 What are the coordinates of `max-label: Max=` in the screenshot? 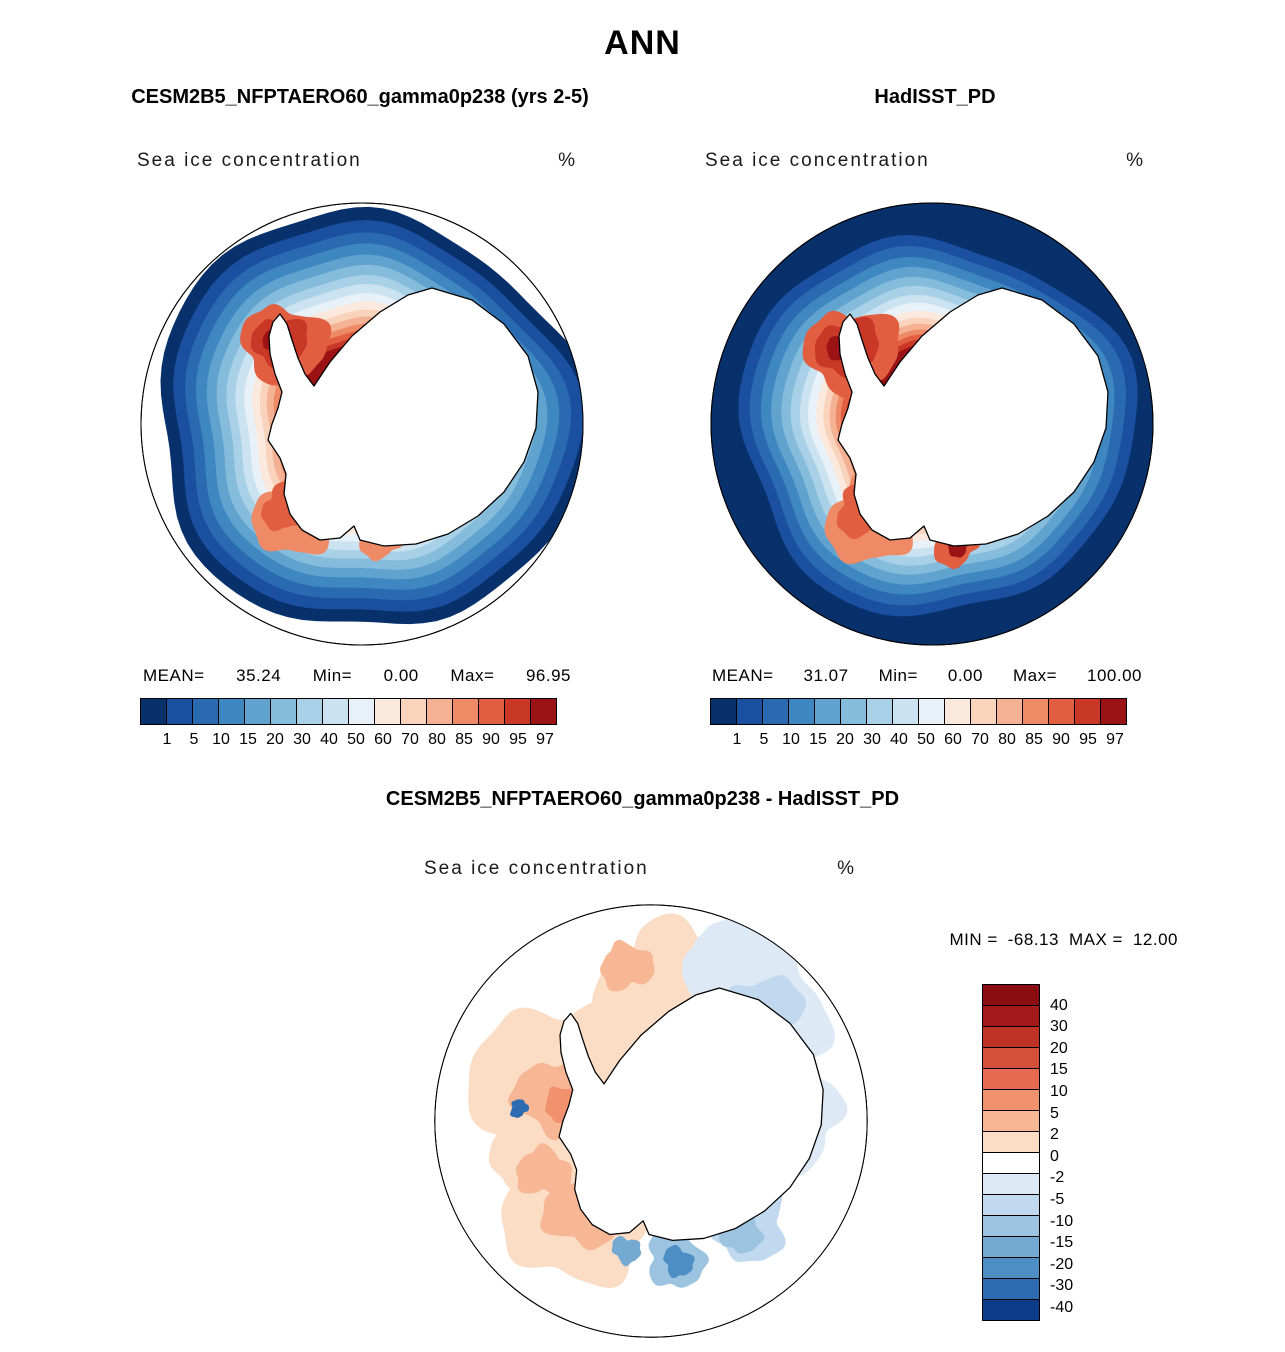 It's located at (1034, 675).